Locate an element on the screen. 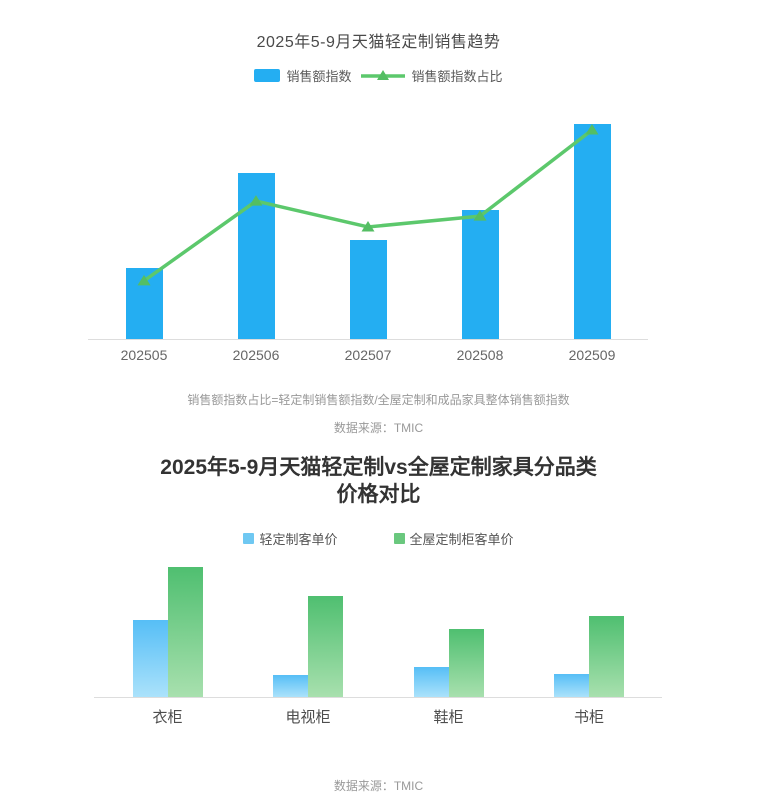  chart2-title-line2: 价格对比 is located at coordinates (378, 494).